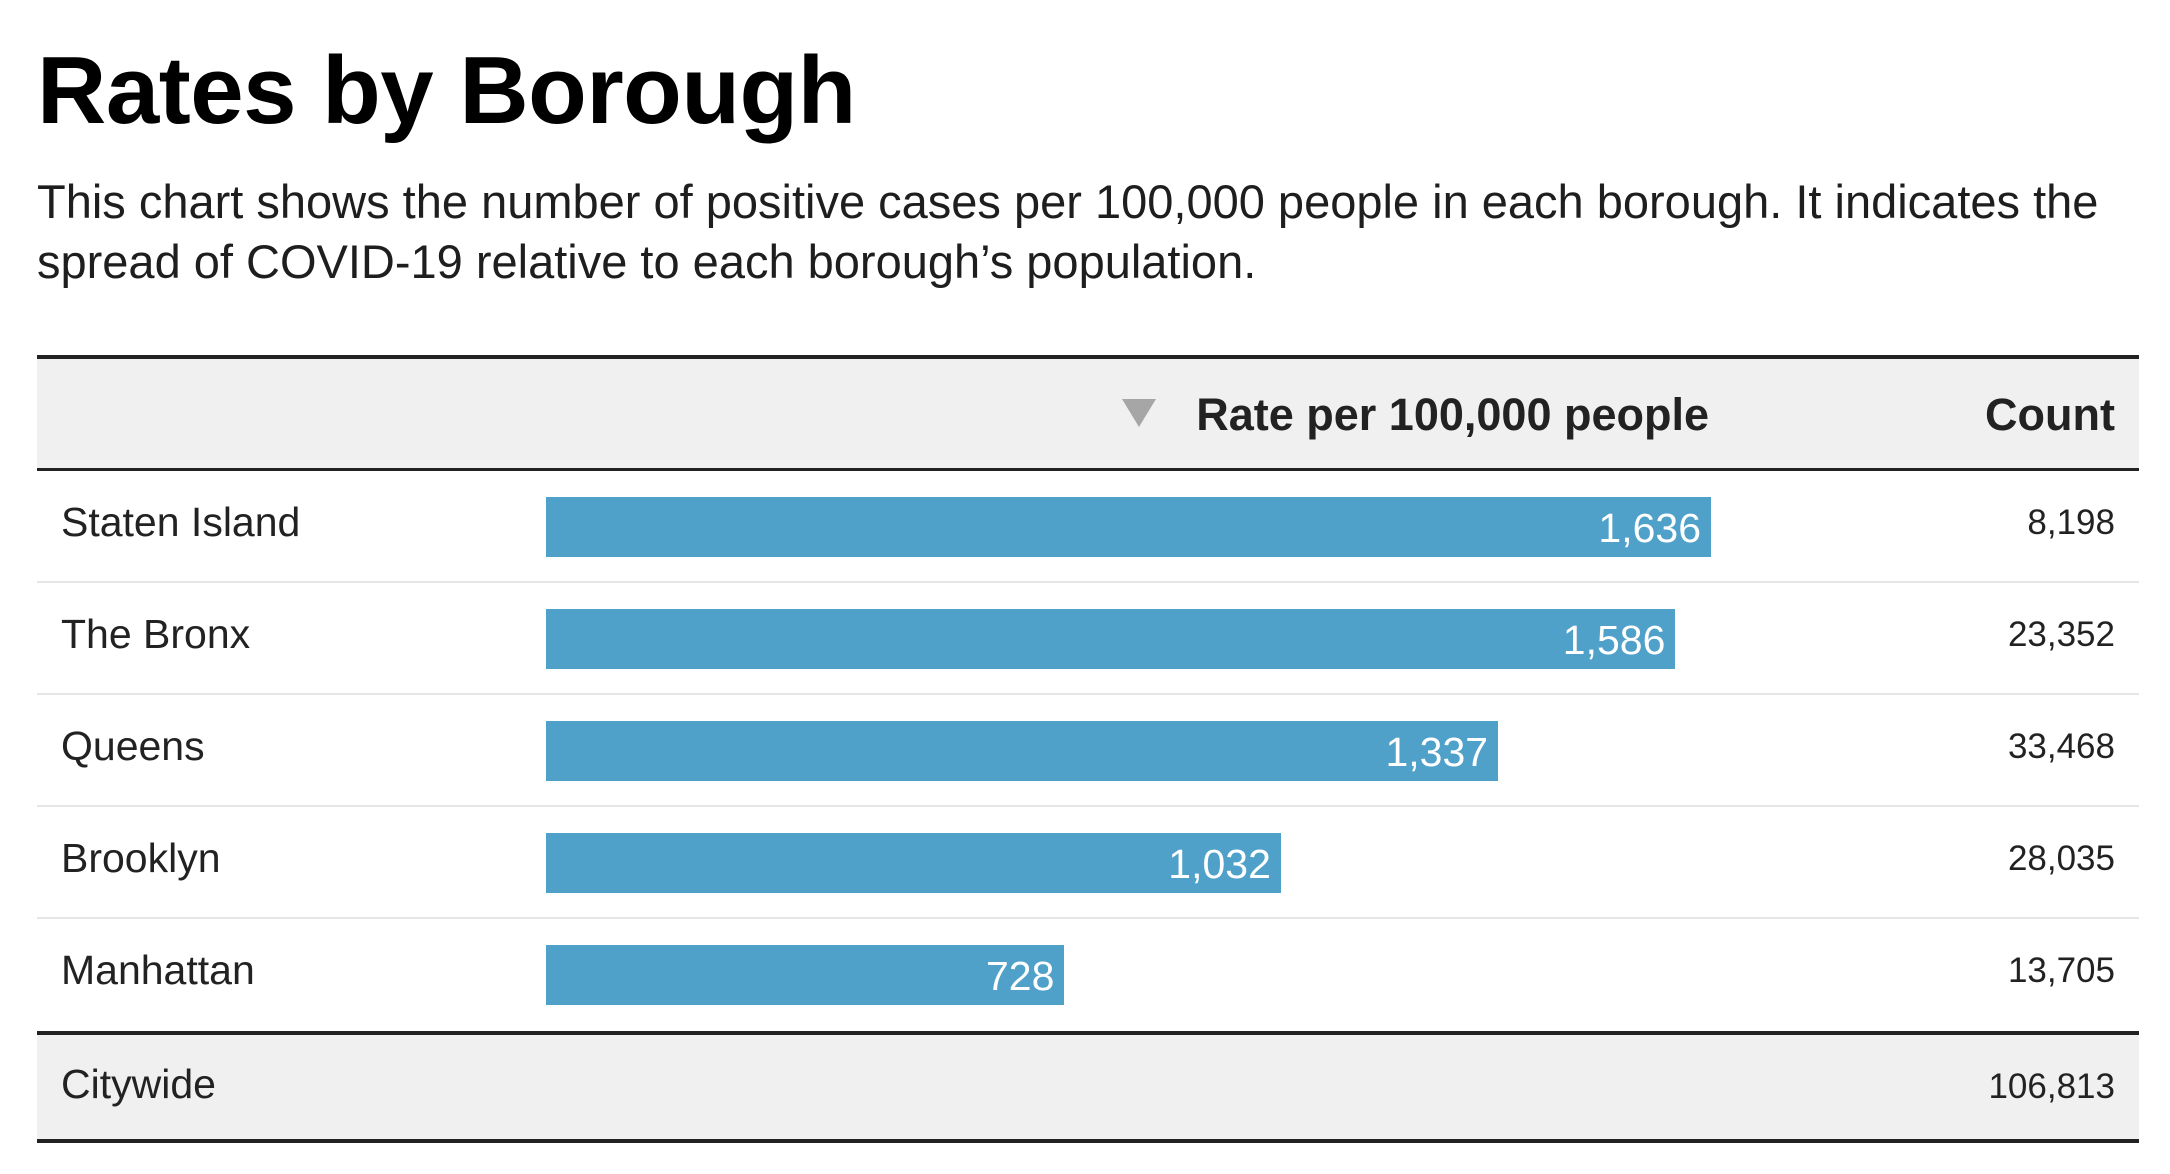 The image size is (2170, 1174). I want to click on citywide-count: 106,813, so click(2051, 1086).